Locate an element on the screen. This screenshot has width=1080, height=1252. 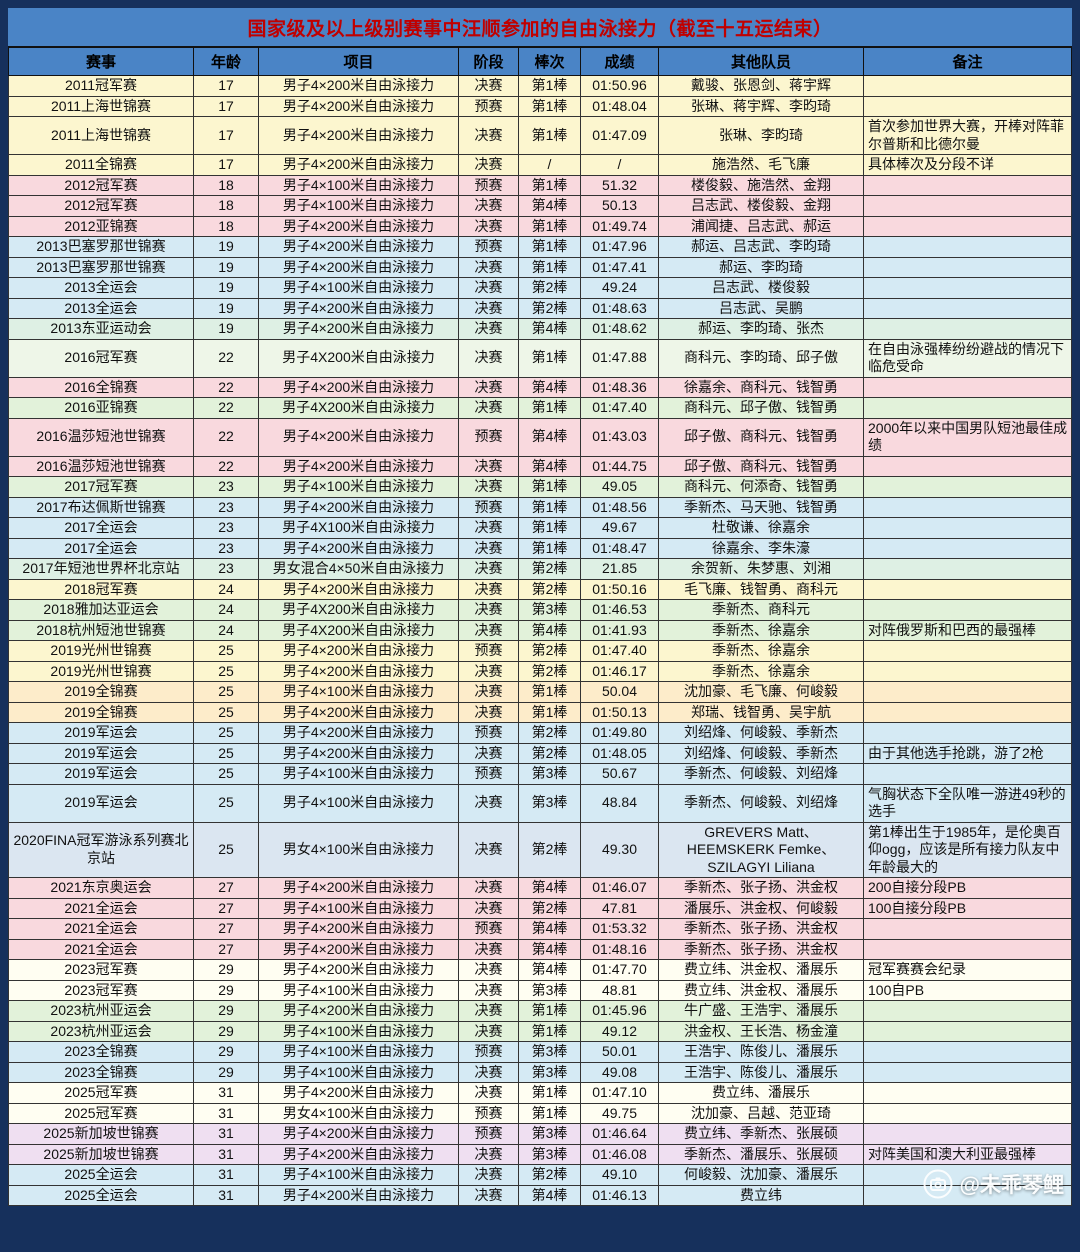
cell-item: 男女混合4×50米自由泳接力 is located at coordinates (358, 569).